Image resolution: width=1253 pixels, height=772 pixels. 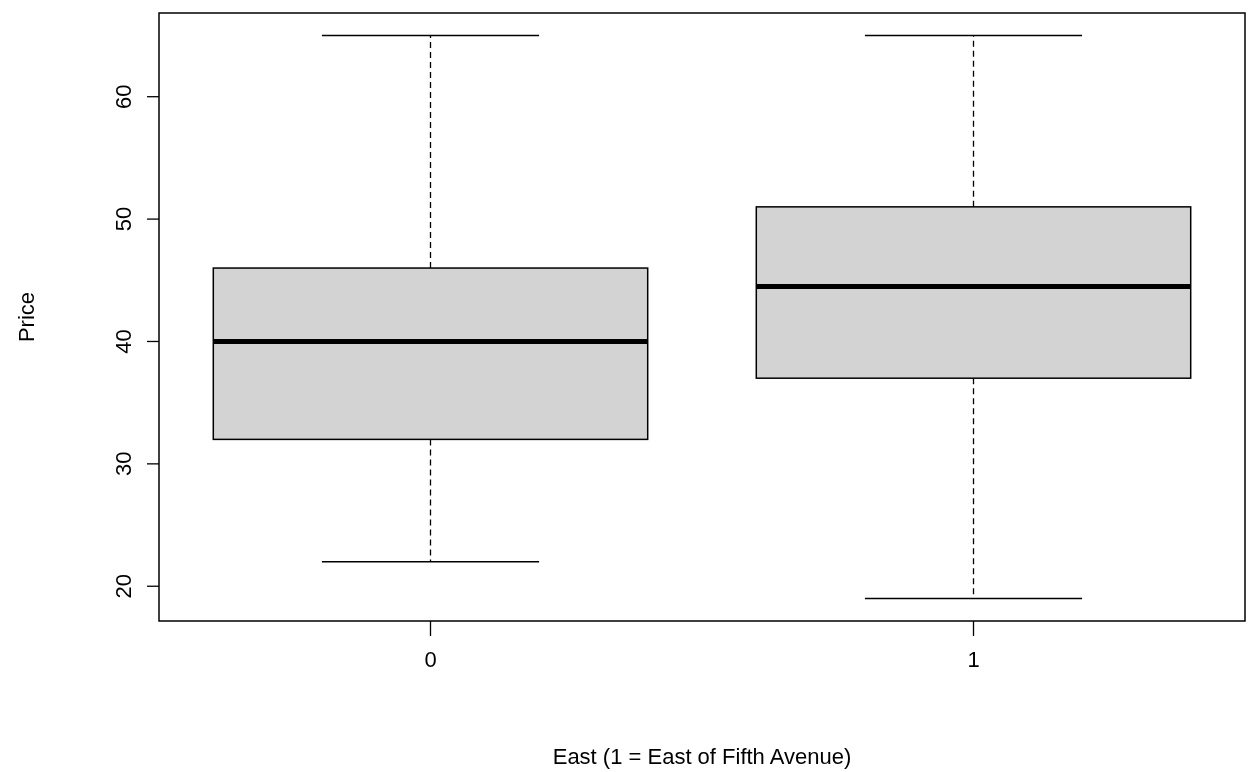 I want to click on x-tick-label: 0, so click(x=430, y=659).